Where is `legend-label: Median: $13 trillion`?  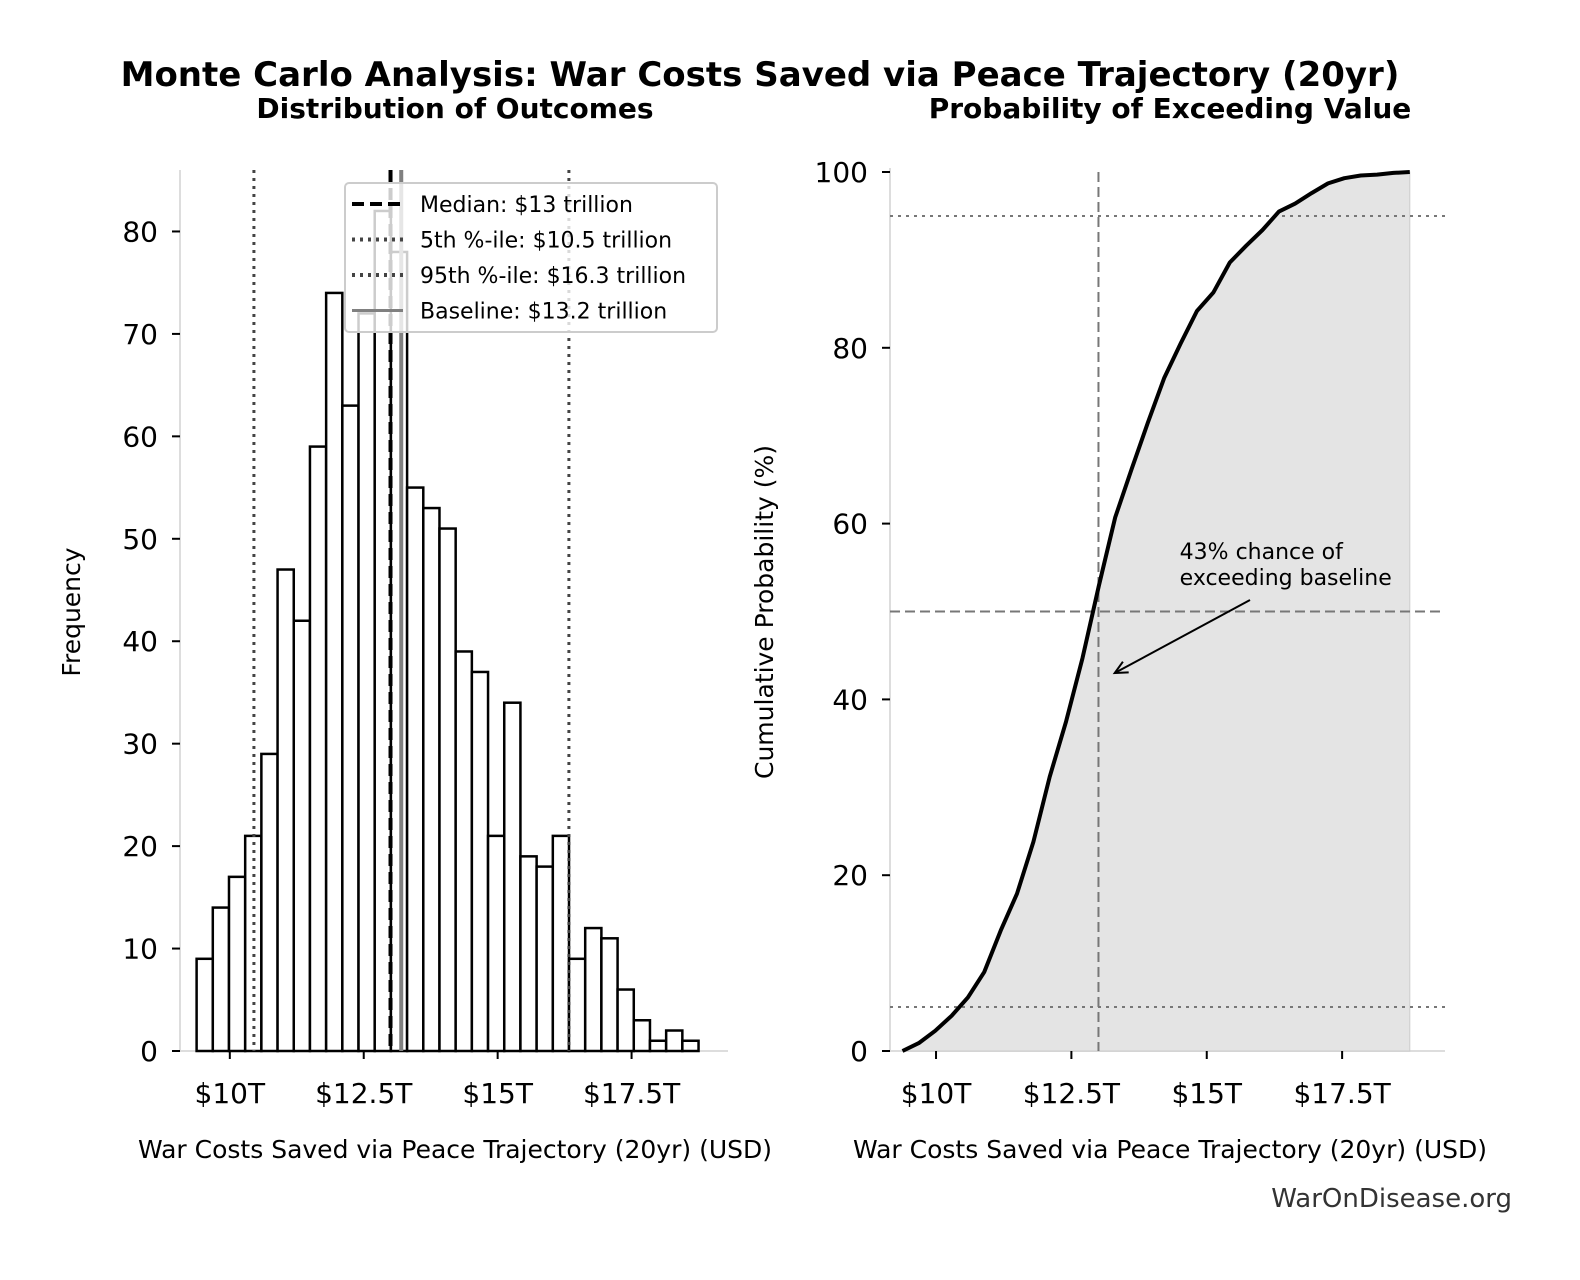 legend-label: Median: $13 trillion is located at coordinates (526, 205).